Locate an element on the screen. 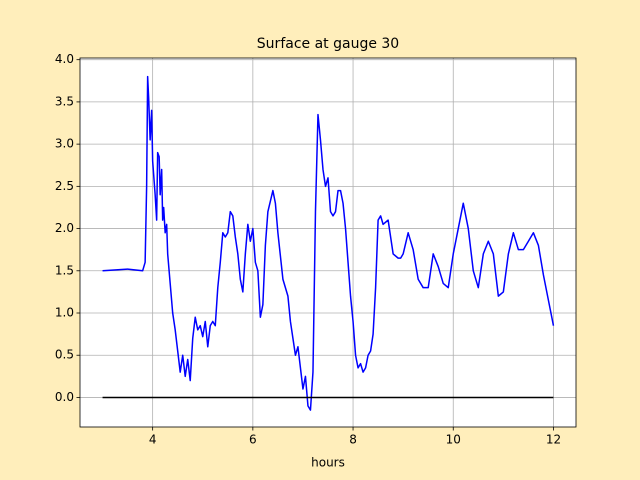 This screenshot has height=480, width=640. x-axis-label: hours is located at coordinates (328, 463).